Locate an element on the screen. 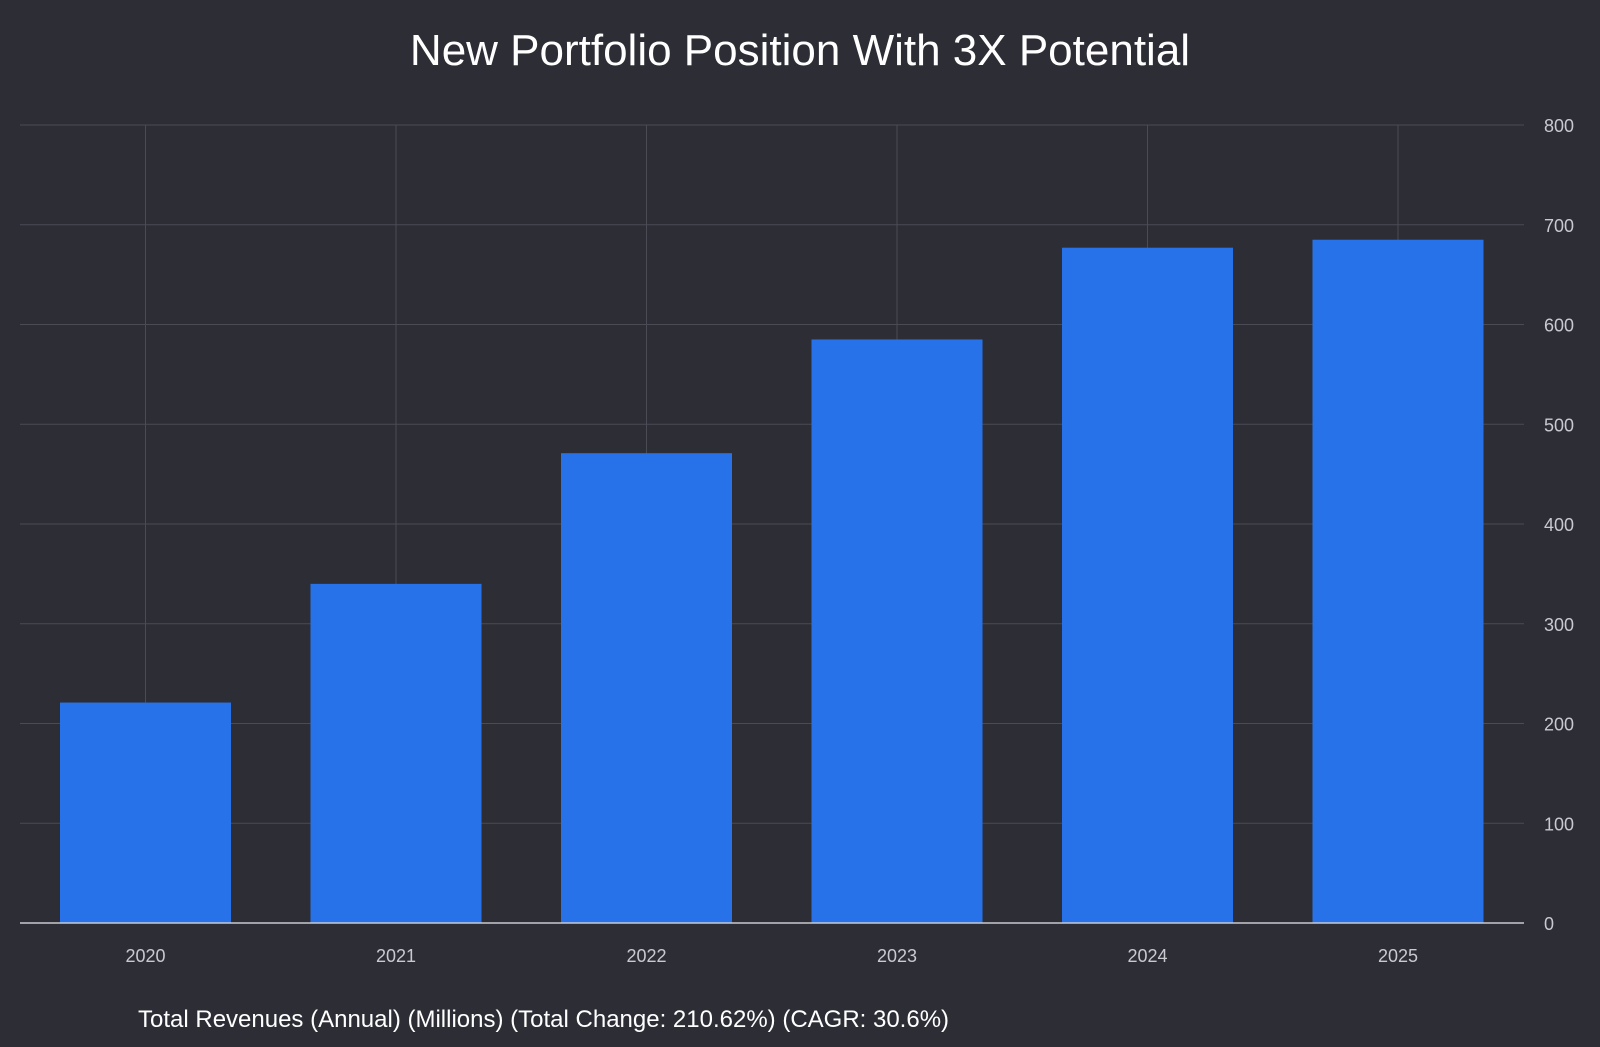 The height and width of the screenshot is (1047, 1600). chart-title: New Portfolio Position With 3X Potential is located at coordinates (800, 50).